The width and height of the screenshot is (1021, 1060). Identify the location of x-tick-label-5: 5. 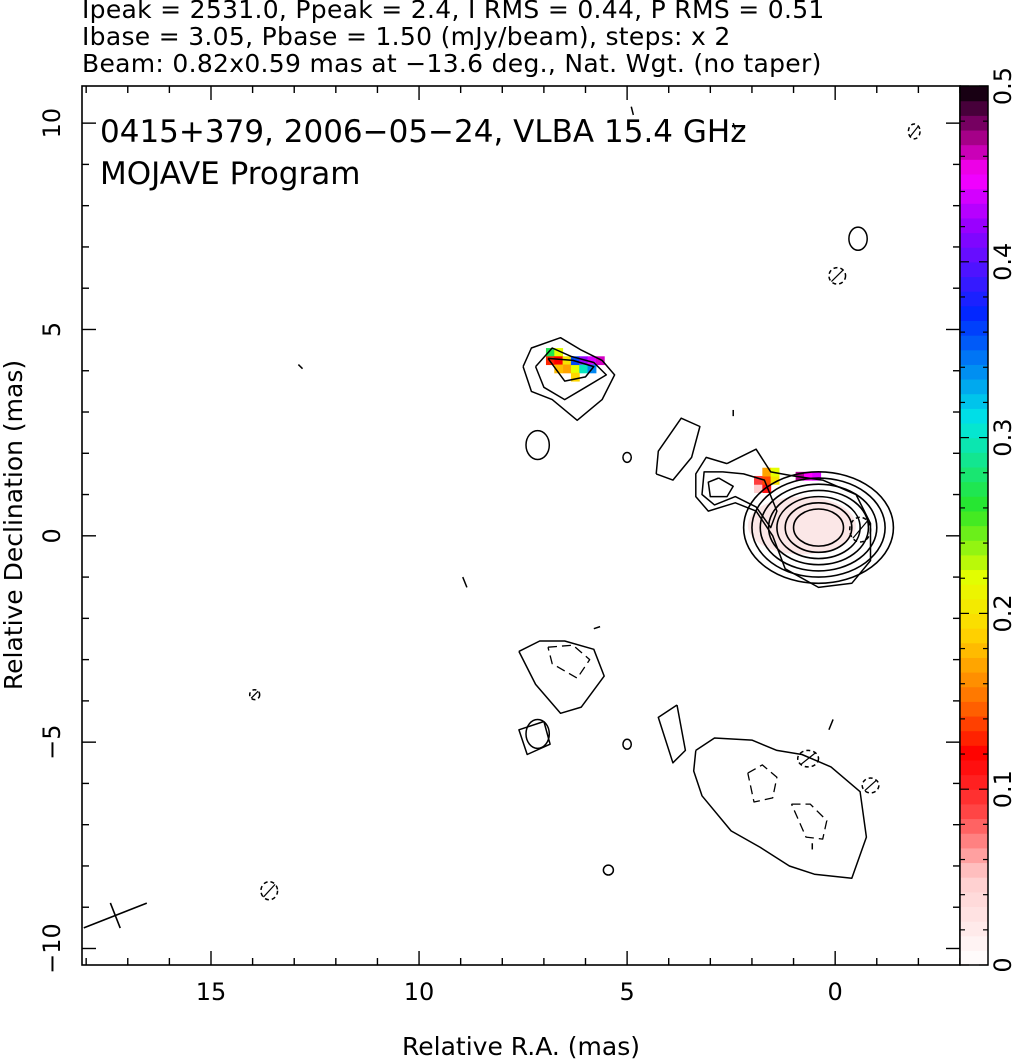
(626, 992).